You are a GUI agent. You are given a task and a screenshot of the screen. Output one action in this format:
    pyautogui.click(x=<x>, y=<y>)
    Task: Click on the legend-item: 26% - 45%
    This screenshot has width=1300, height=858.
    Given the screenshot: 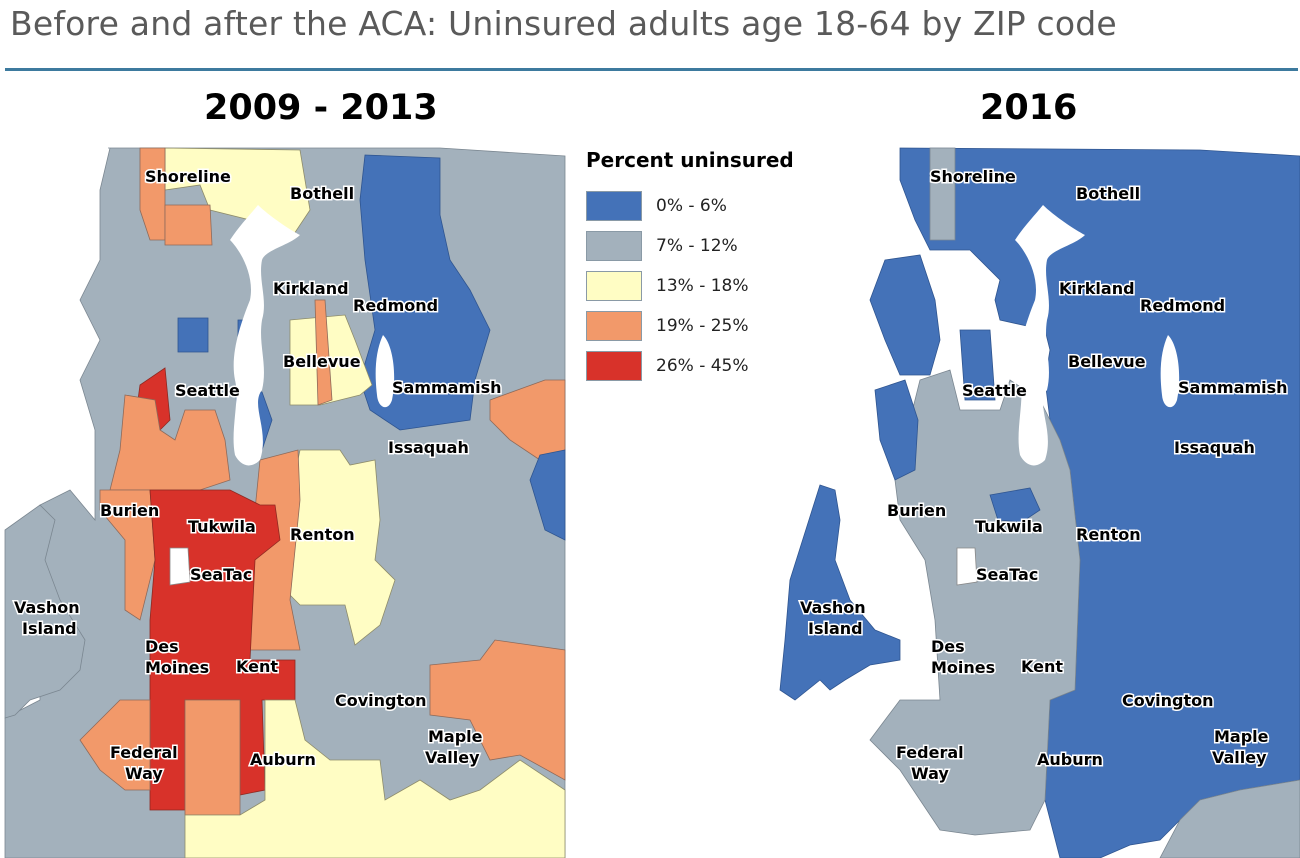 What is the action you would take?
    pyautogui.click(x=690, y=366)
    